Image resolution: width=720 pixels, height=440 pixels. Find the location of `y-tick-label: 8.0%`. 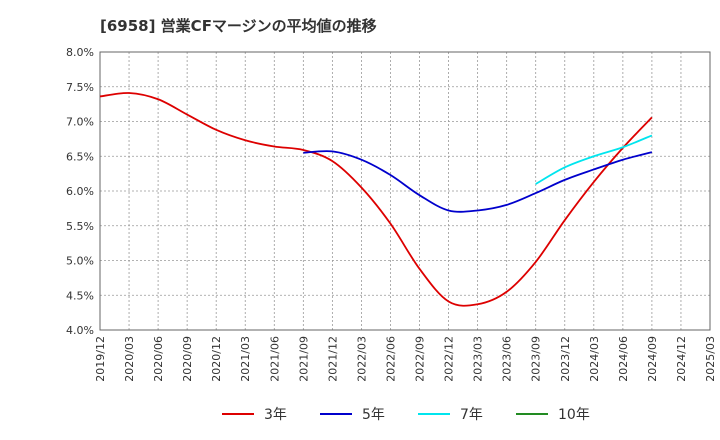

y-tick-label: 8.0% is located at coordinates (80, 52).